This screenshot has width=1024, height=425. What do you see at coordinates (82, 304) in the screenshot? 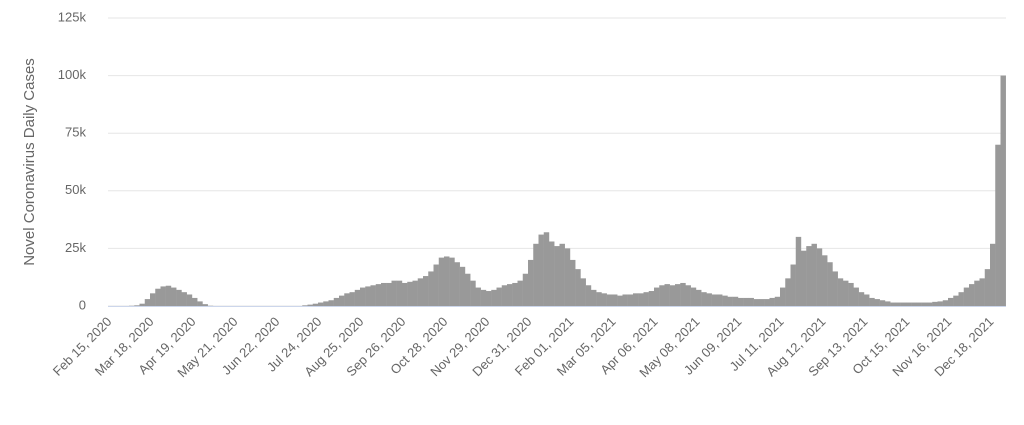
I see `y-tick-label: 0` at bounding box center [82, 304].